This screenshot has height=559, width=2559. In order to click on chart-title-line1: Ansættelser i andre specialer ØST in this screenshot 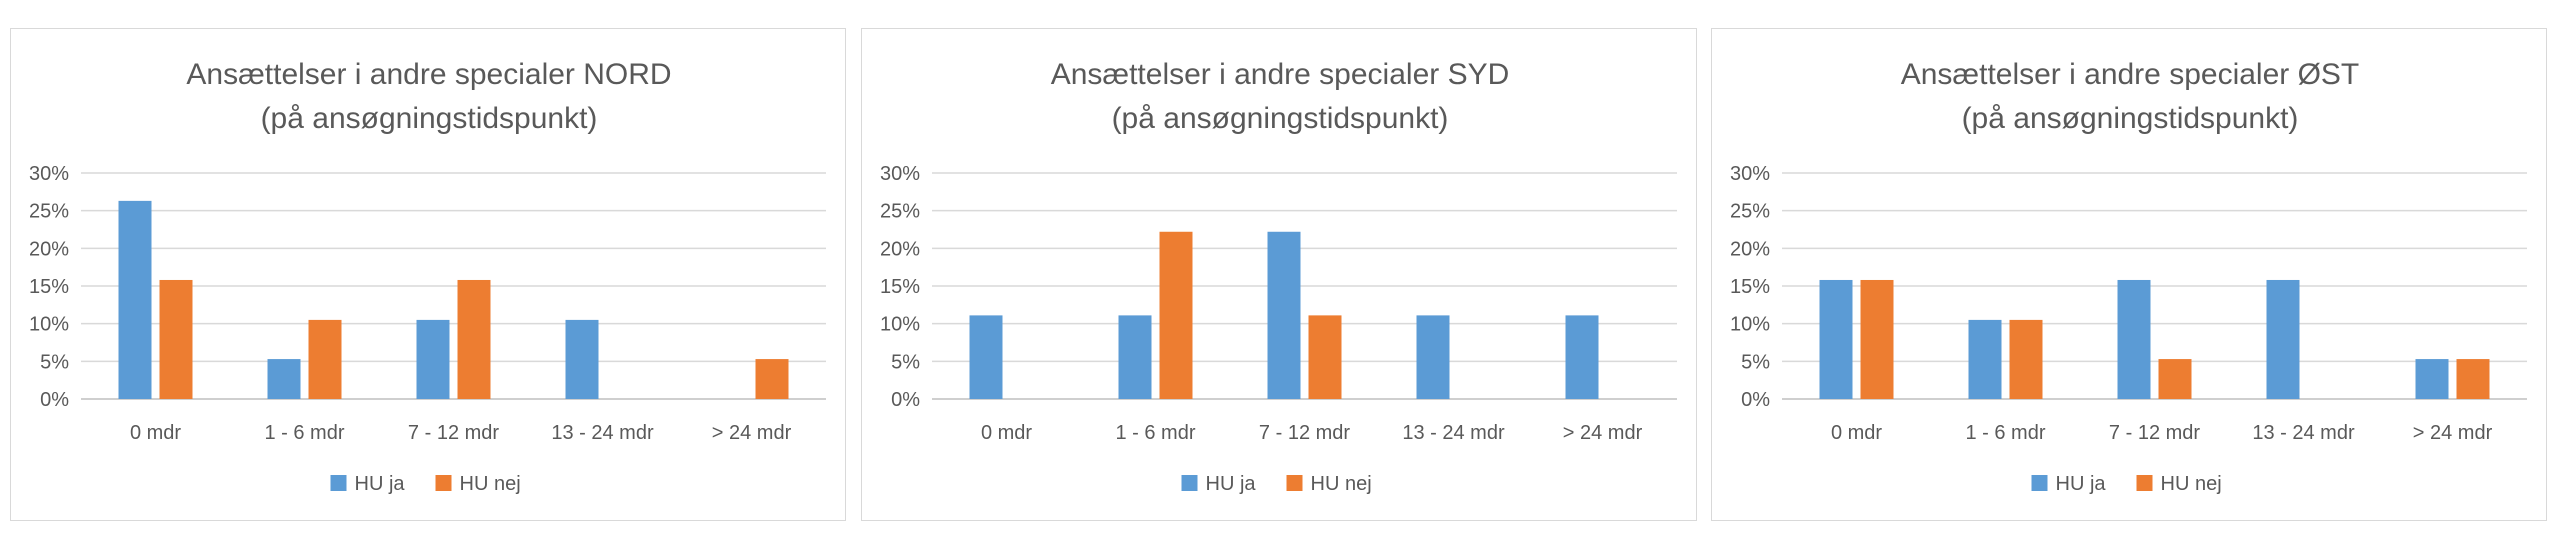, I will do `click(2130, 74)`.